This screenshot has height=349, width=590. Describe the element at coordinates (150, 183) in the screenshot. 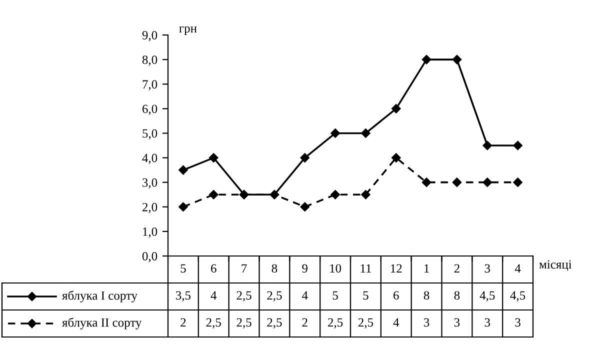

I see `y-tick-label: 3,0` at that location.